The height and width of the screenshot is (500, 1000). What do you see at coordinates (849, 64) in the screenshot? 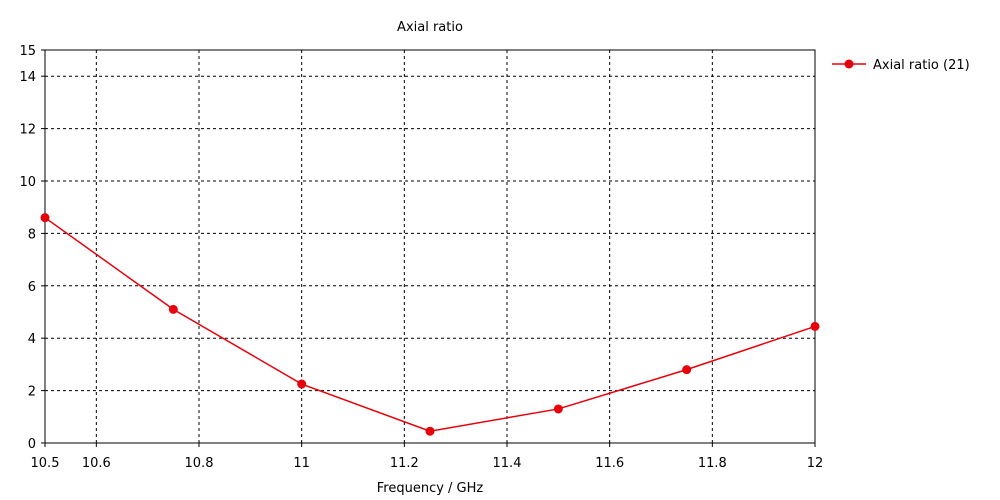
I see `legend-marker-swatch` at bounding box center [849, 64].